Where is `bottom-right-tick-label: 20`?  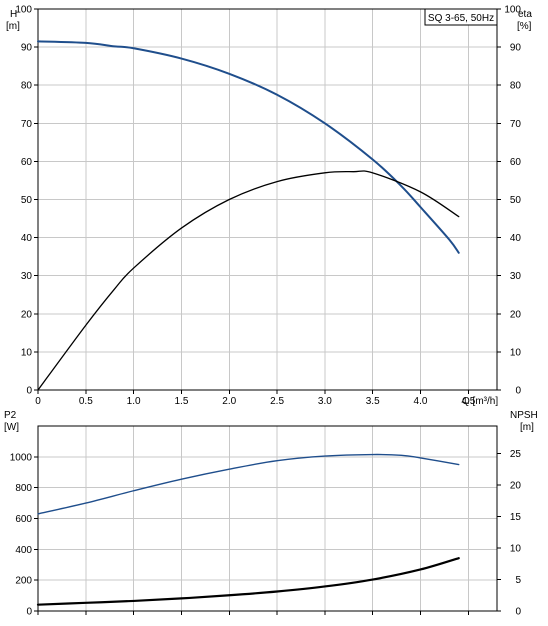
bottom-right-tick-label: 20 is located at coordinates (516, 486).